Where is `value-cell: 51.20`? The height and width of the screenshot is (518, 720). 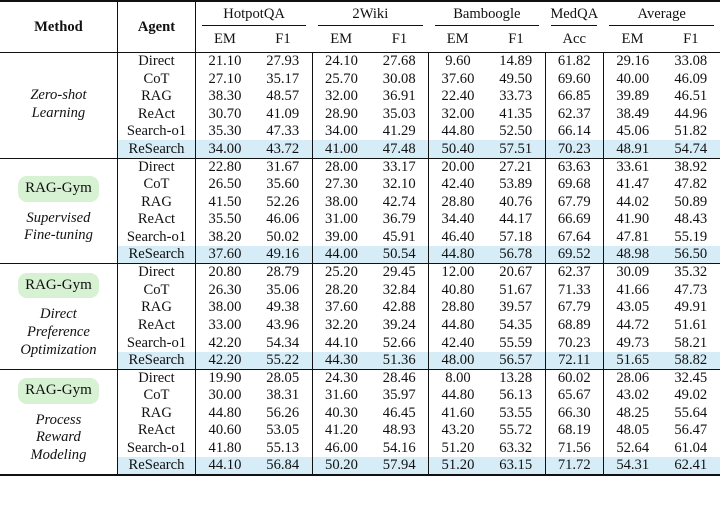 value-cell: 51.20 is located at coordinates (458, 448).